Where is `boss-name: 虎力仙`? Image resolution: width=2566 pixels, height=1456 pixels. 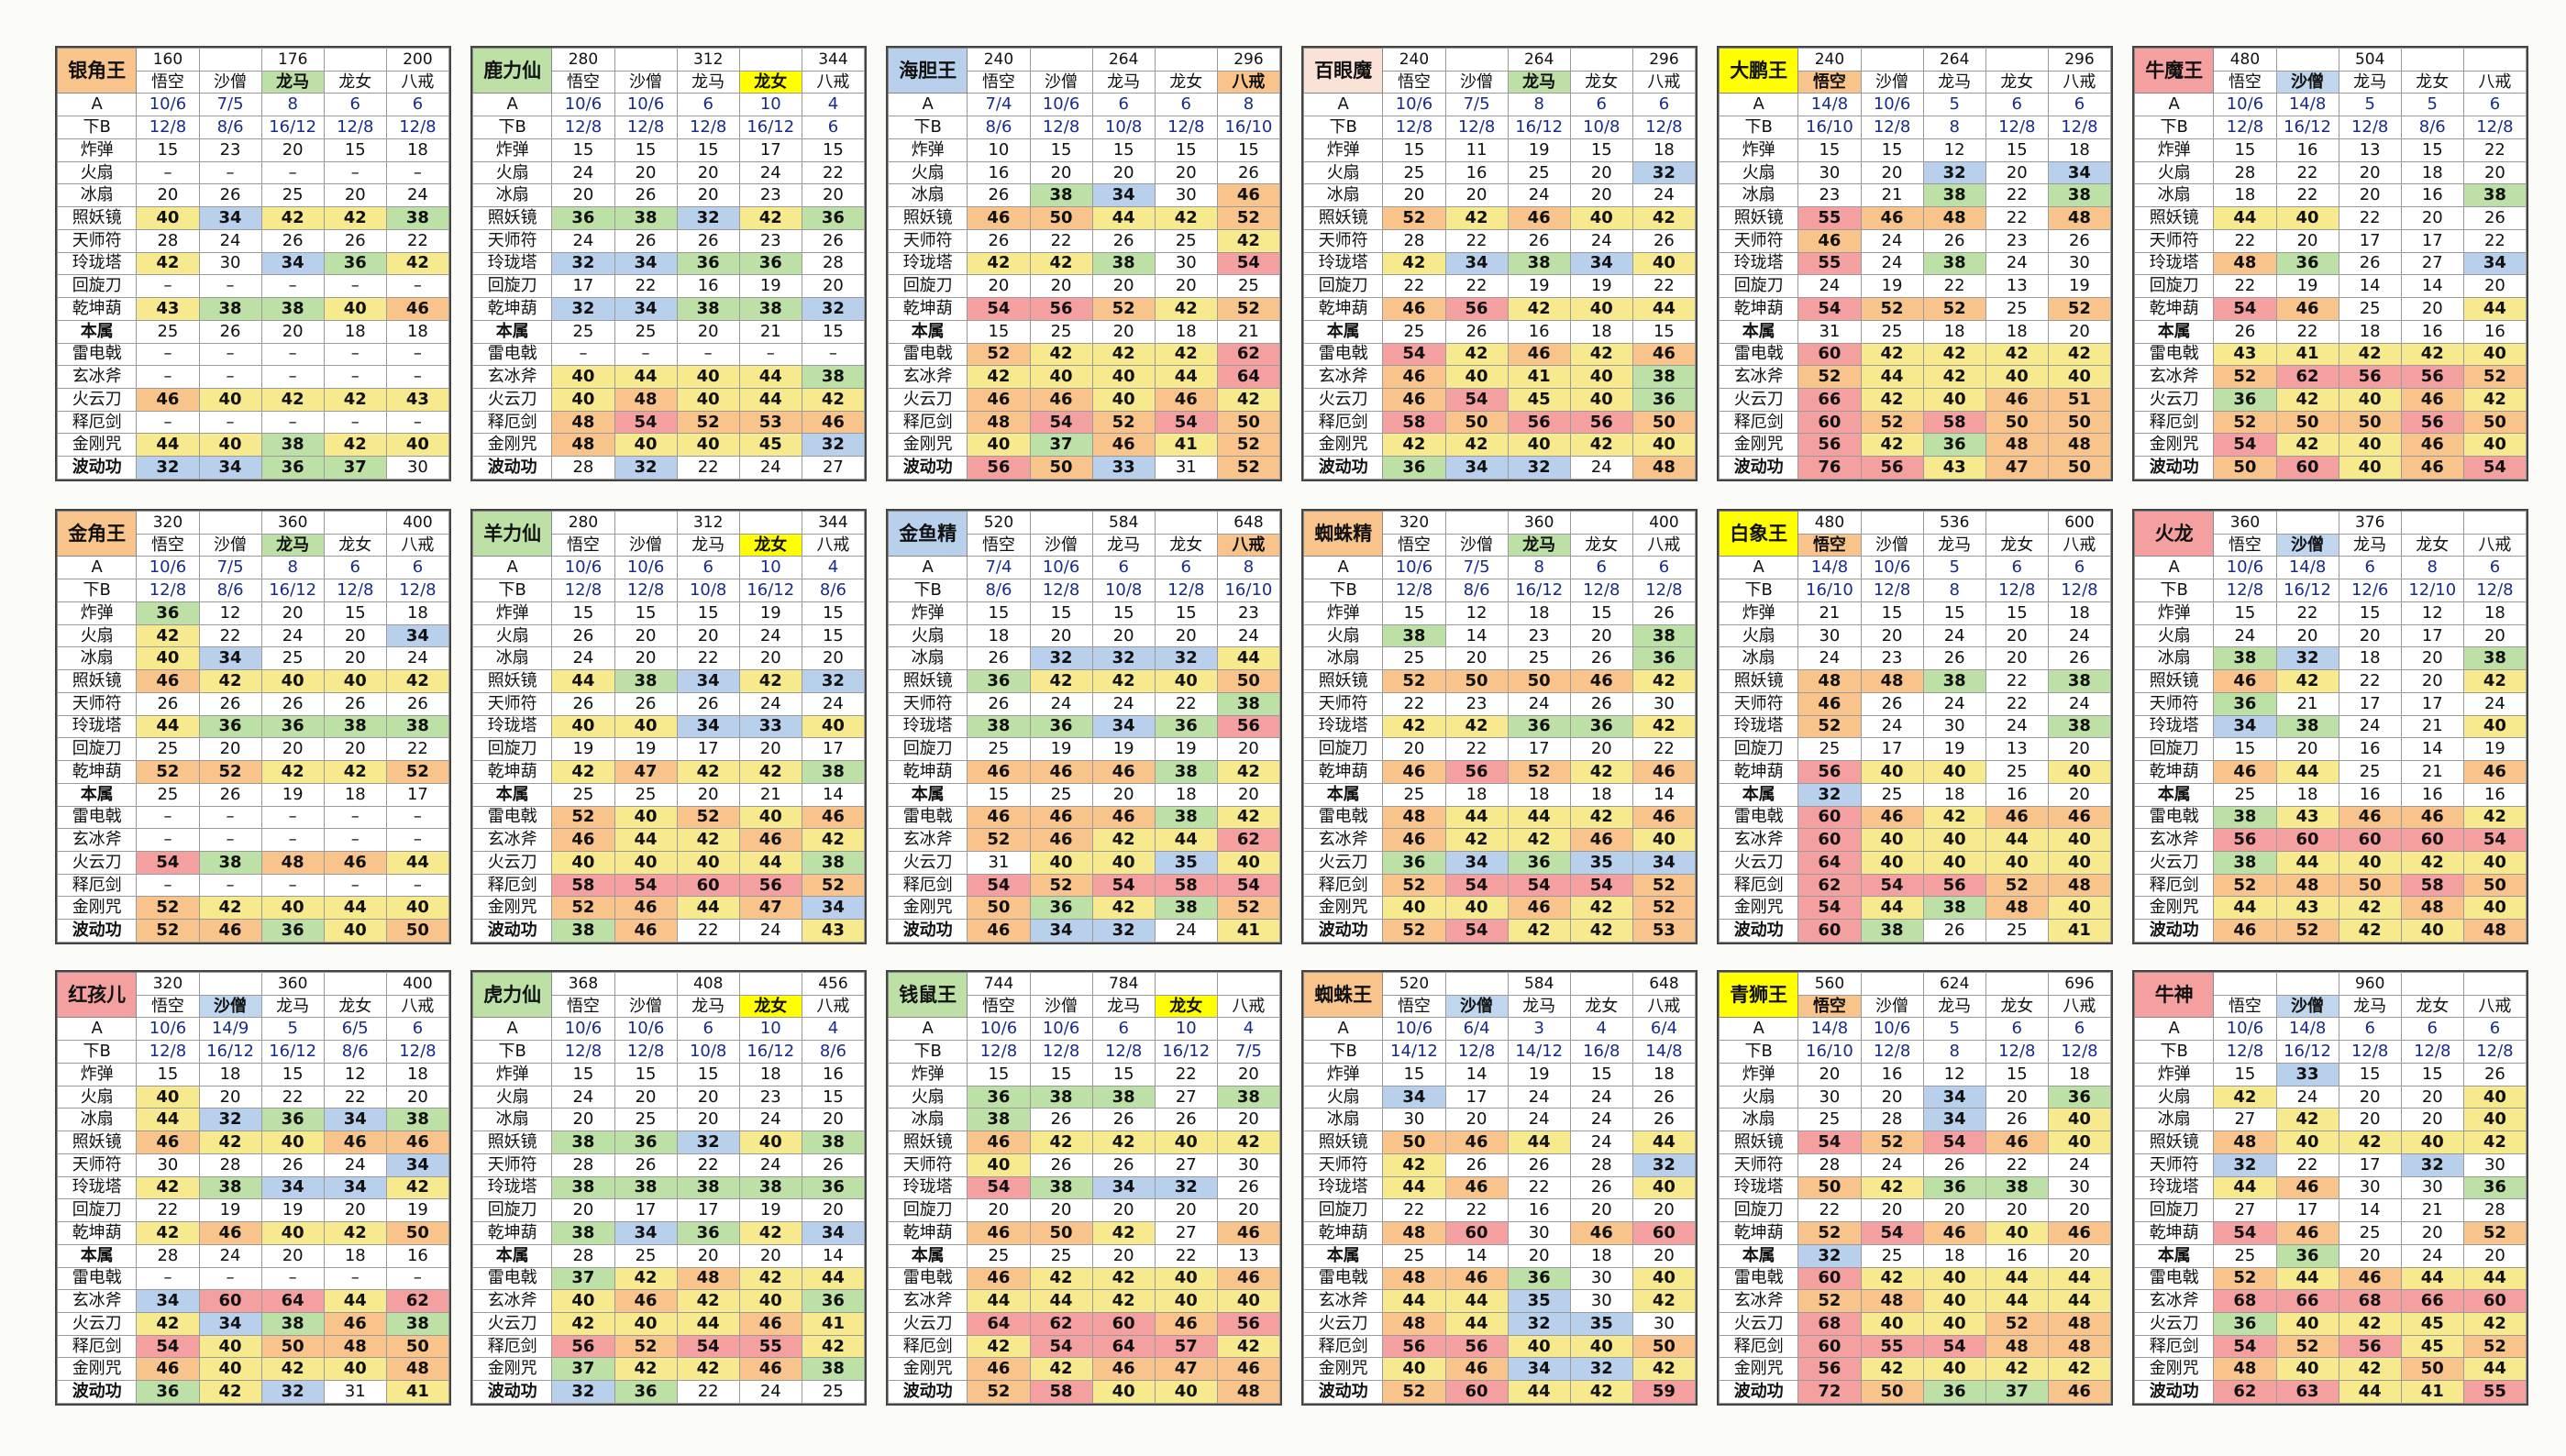 boss-name: 虎力仙 is located at coordinates (512, 995).